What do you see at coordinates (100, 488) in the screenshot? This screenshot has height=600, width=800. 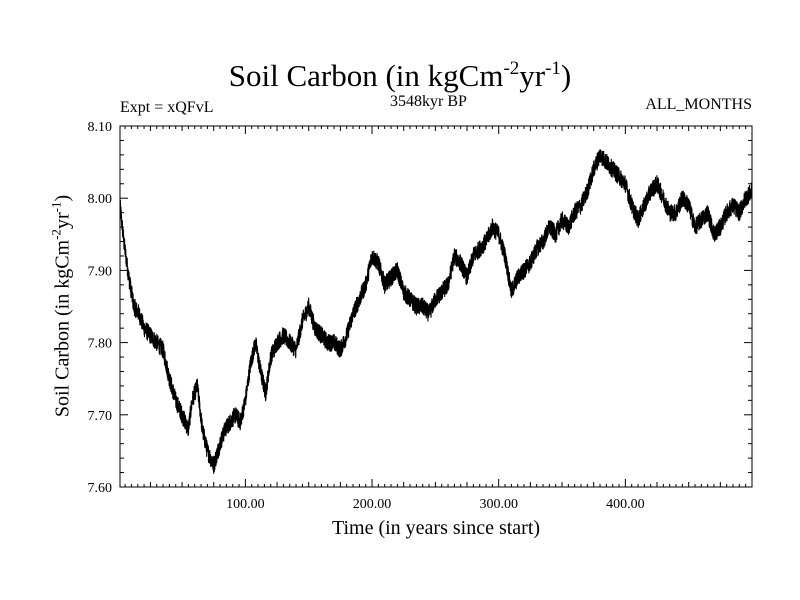 I see `y-tick-label: 7.60` at bounding box center [100, 488].